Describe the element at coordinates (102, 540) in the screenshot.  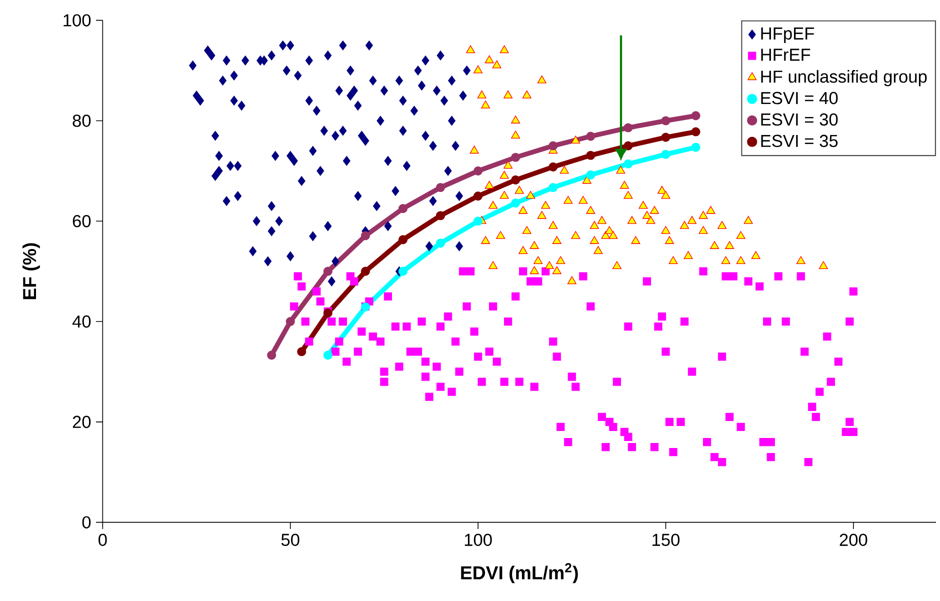
I see `x-tick-label: 0` at that location.